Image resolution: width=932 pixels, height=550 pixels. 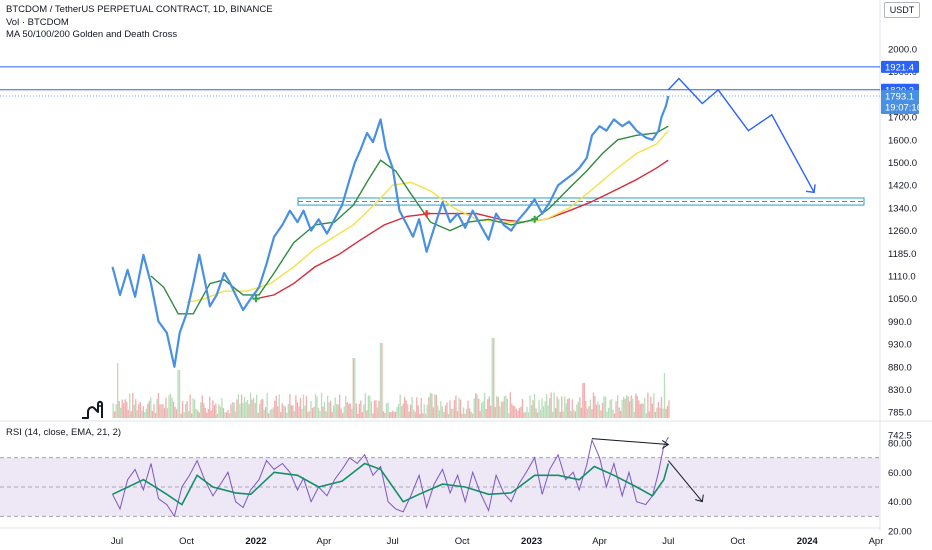 I want to click on ma200-line, so click(x=462, y=229).